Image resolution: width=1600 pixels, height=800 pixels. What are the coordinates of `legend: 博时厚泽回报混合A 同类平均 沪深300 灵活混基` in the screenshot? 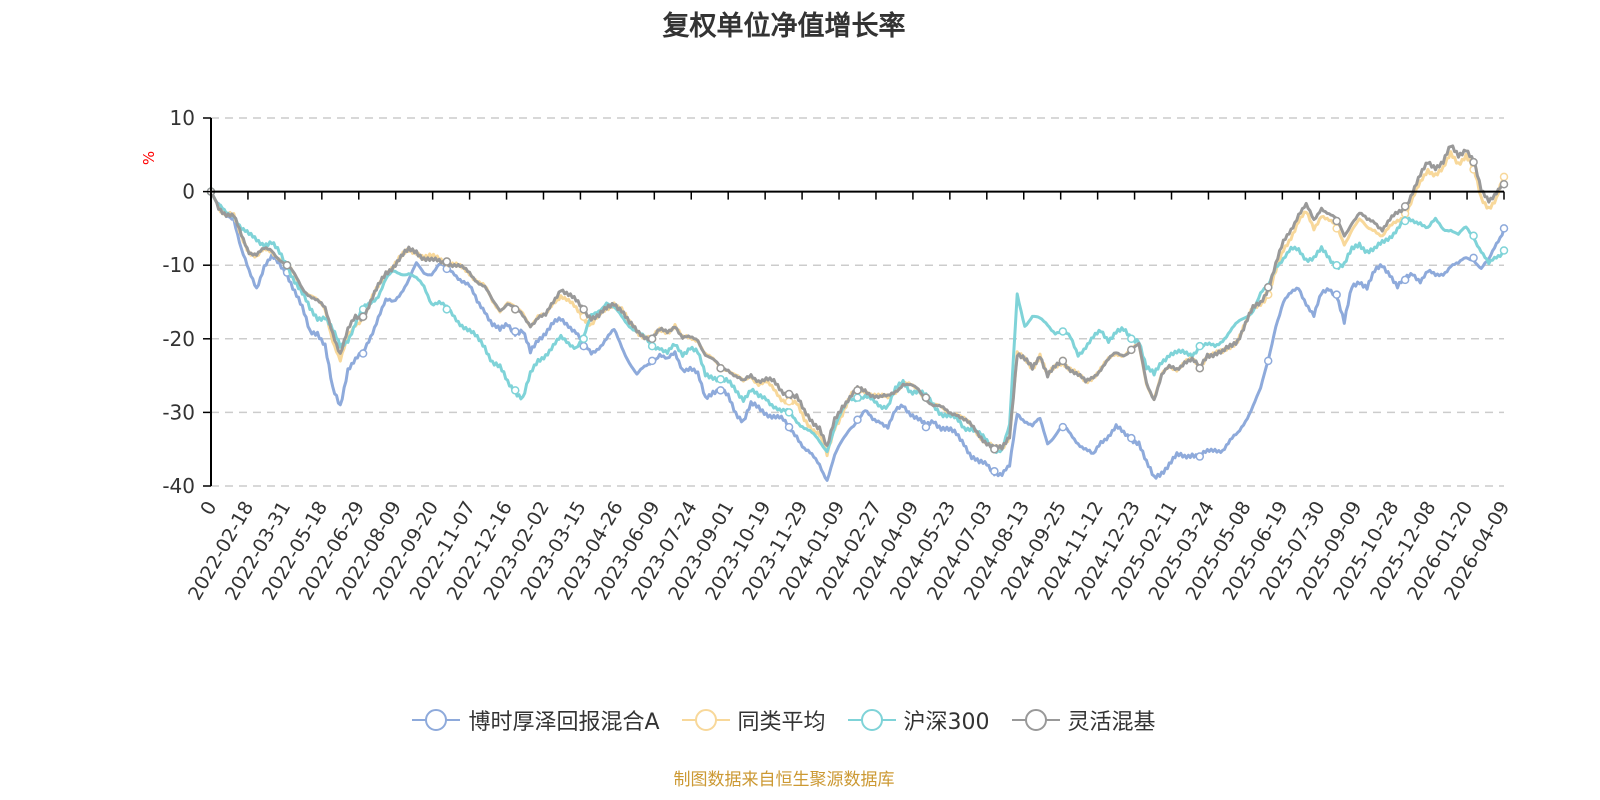 It's located at (784, 720).